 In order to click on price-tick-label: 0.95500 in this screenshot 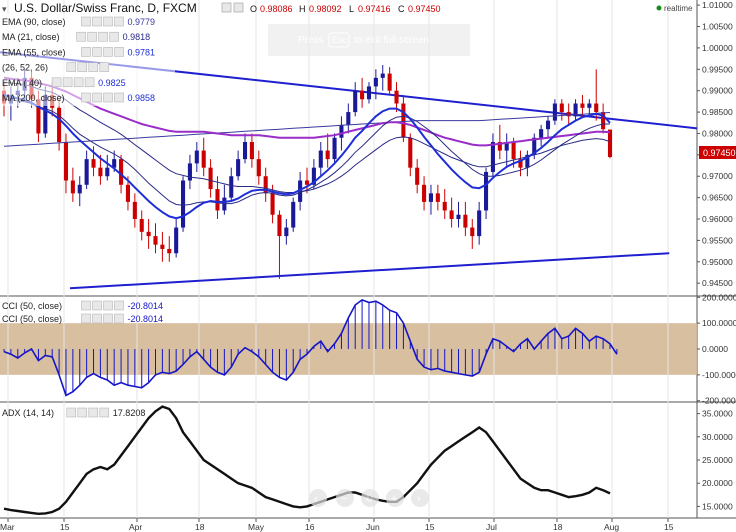, I will do `click(717, 240)`.